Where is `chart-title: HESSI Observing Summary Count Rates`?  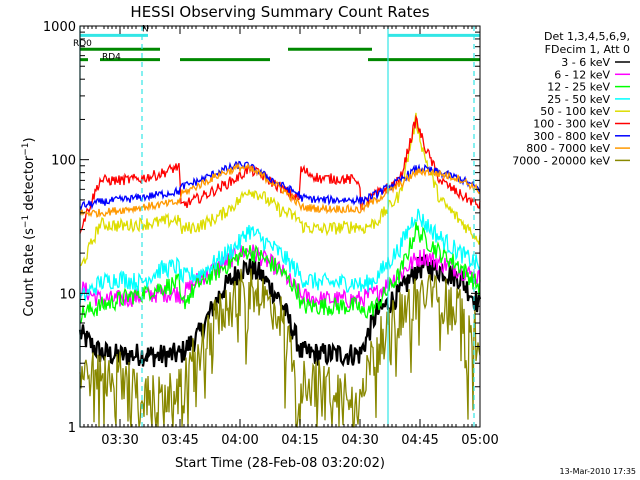
chart-title: HESSI Observing Summary Count Rates is located at coordinates (279, 12).